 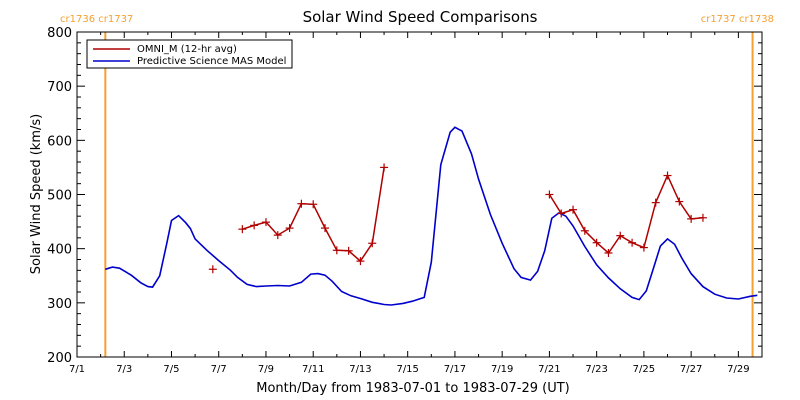 What do you see at coordinates (171, 369) in the screenshot?
I see `x-tick-label: 7/5` at bounding box center [171, 369].